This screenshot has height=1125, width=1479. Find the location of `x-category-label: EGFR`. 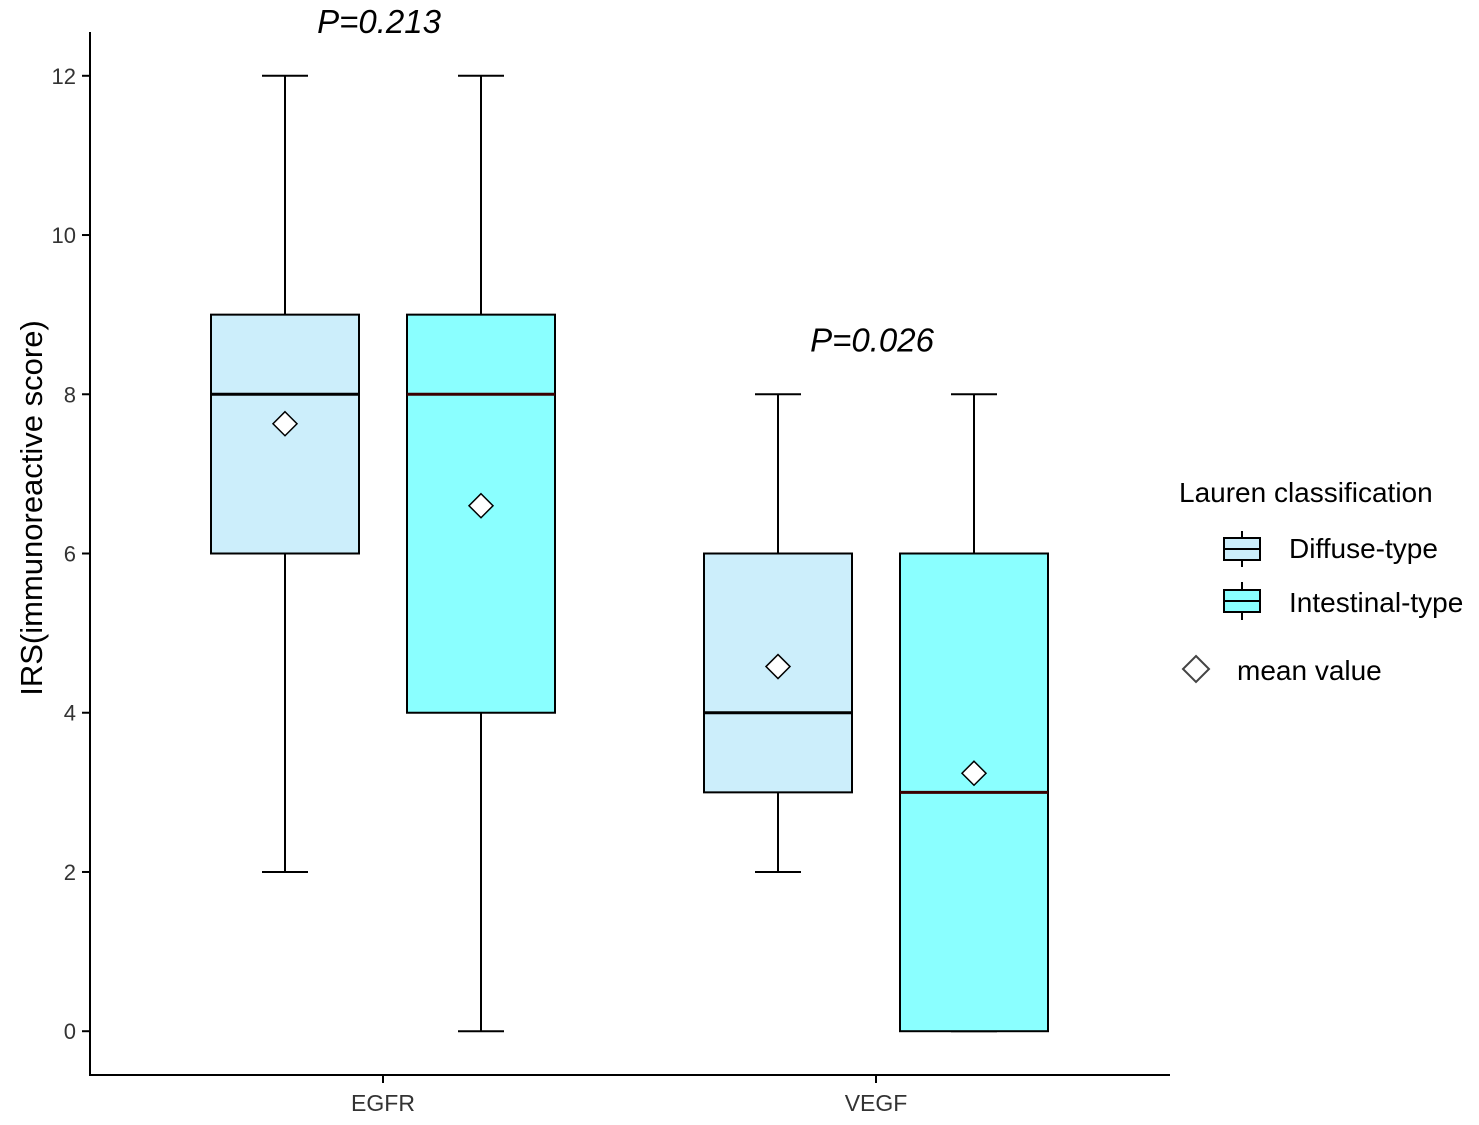

x-category-label: EGFR is located at coordinates (383, 1103).